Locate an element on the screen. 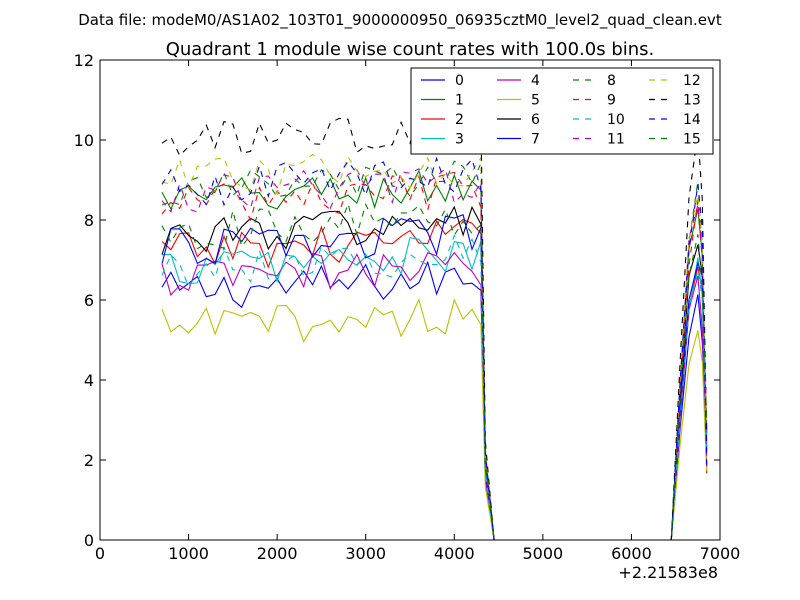  legend-label-7: 7 is located at coordinates (535, 140).